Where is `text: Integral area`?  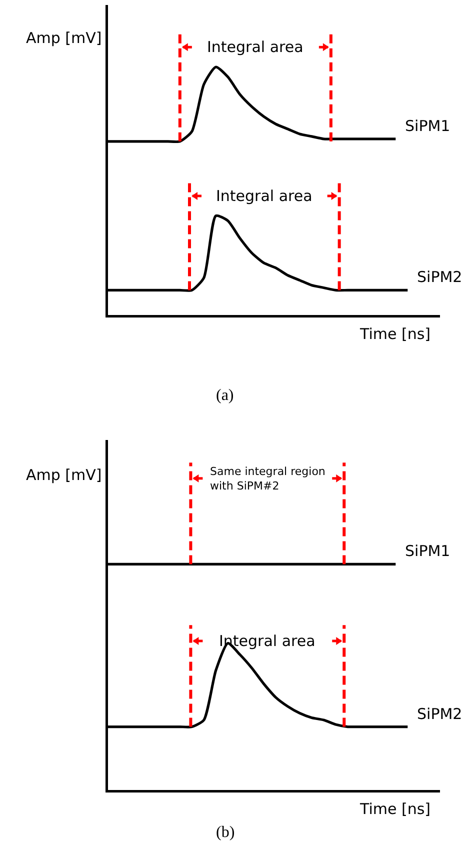 text: Integral area is located at coordinates (255, 47).